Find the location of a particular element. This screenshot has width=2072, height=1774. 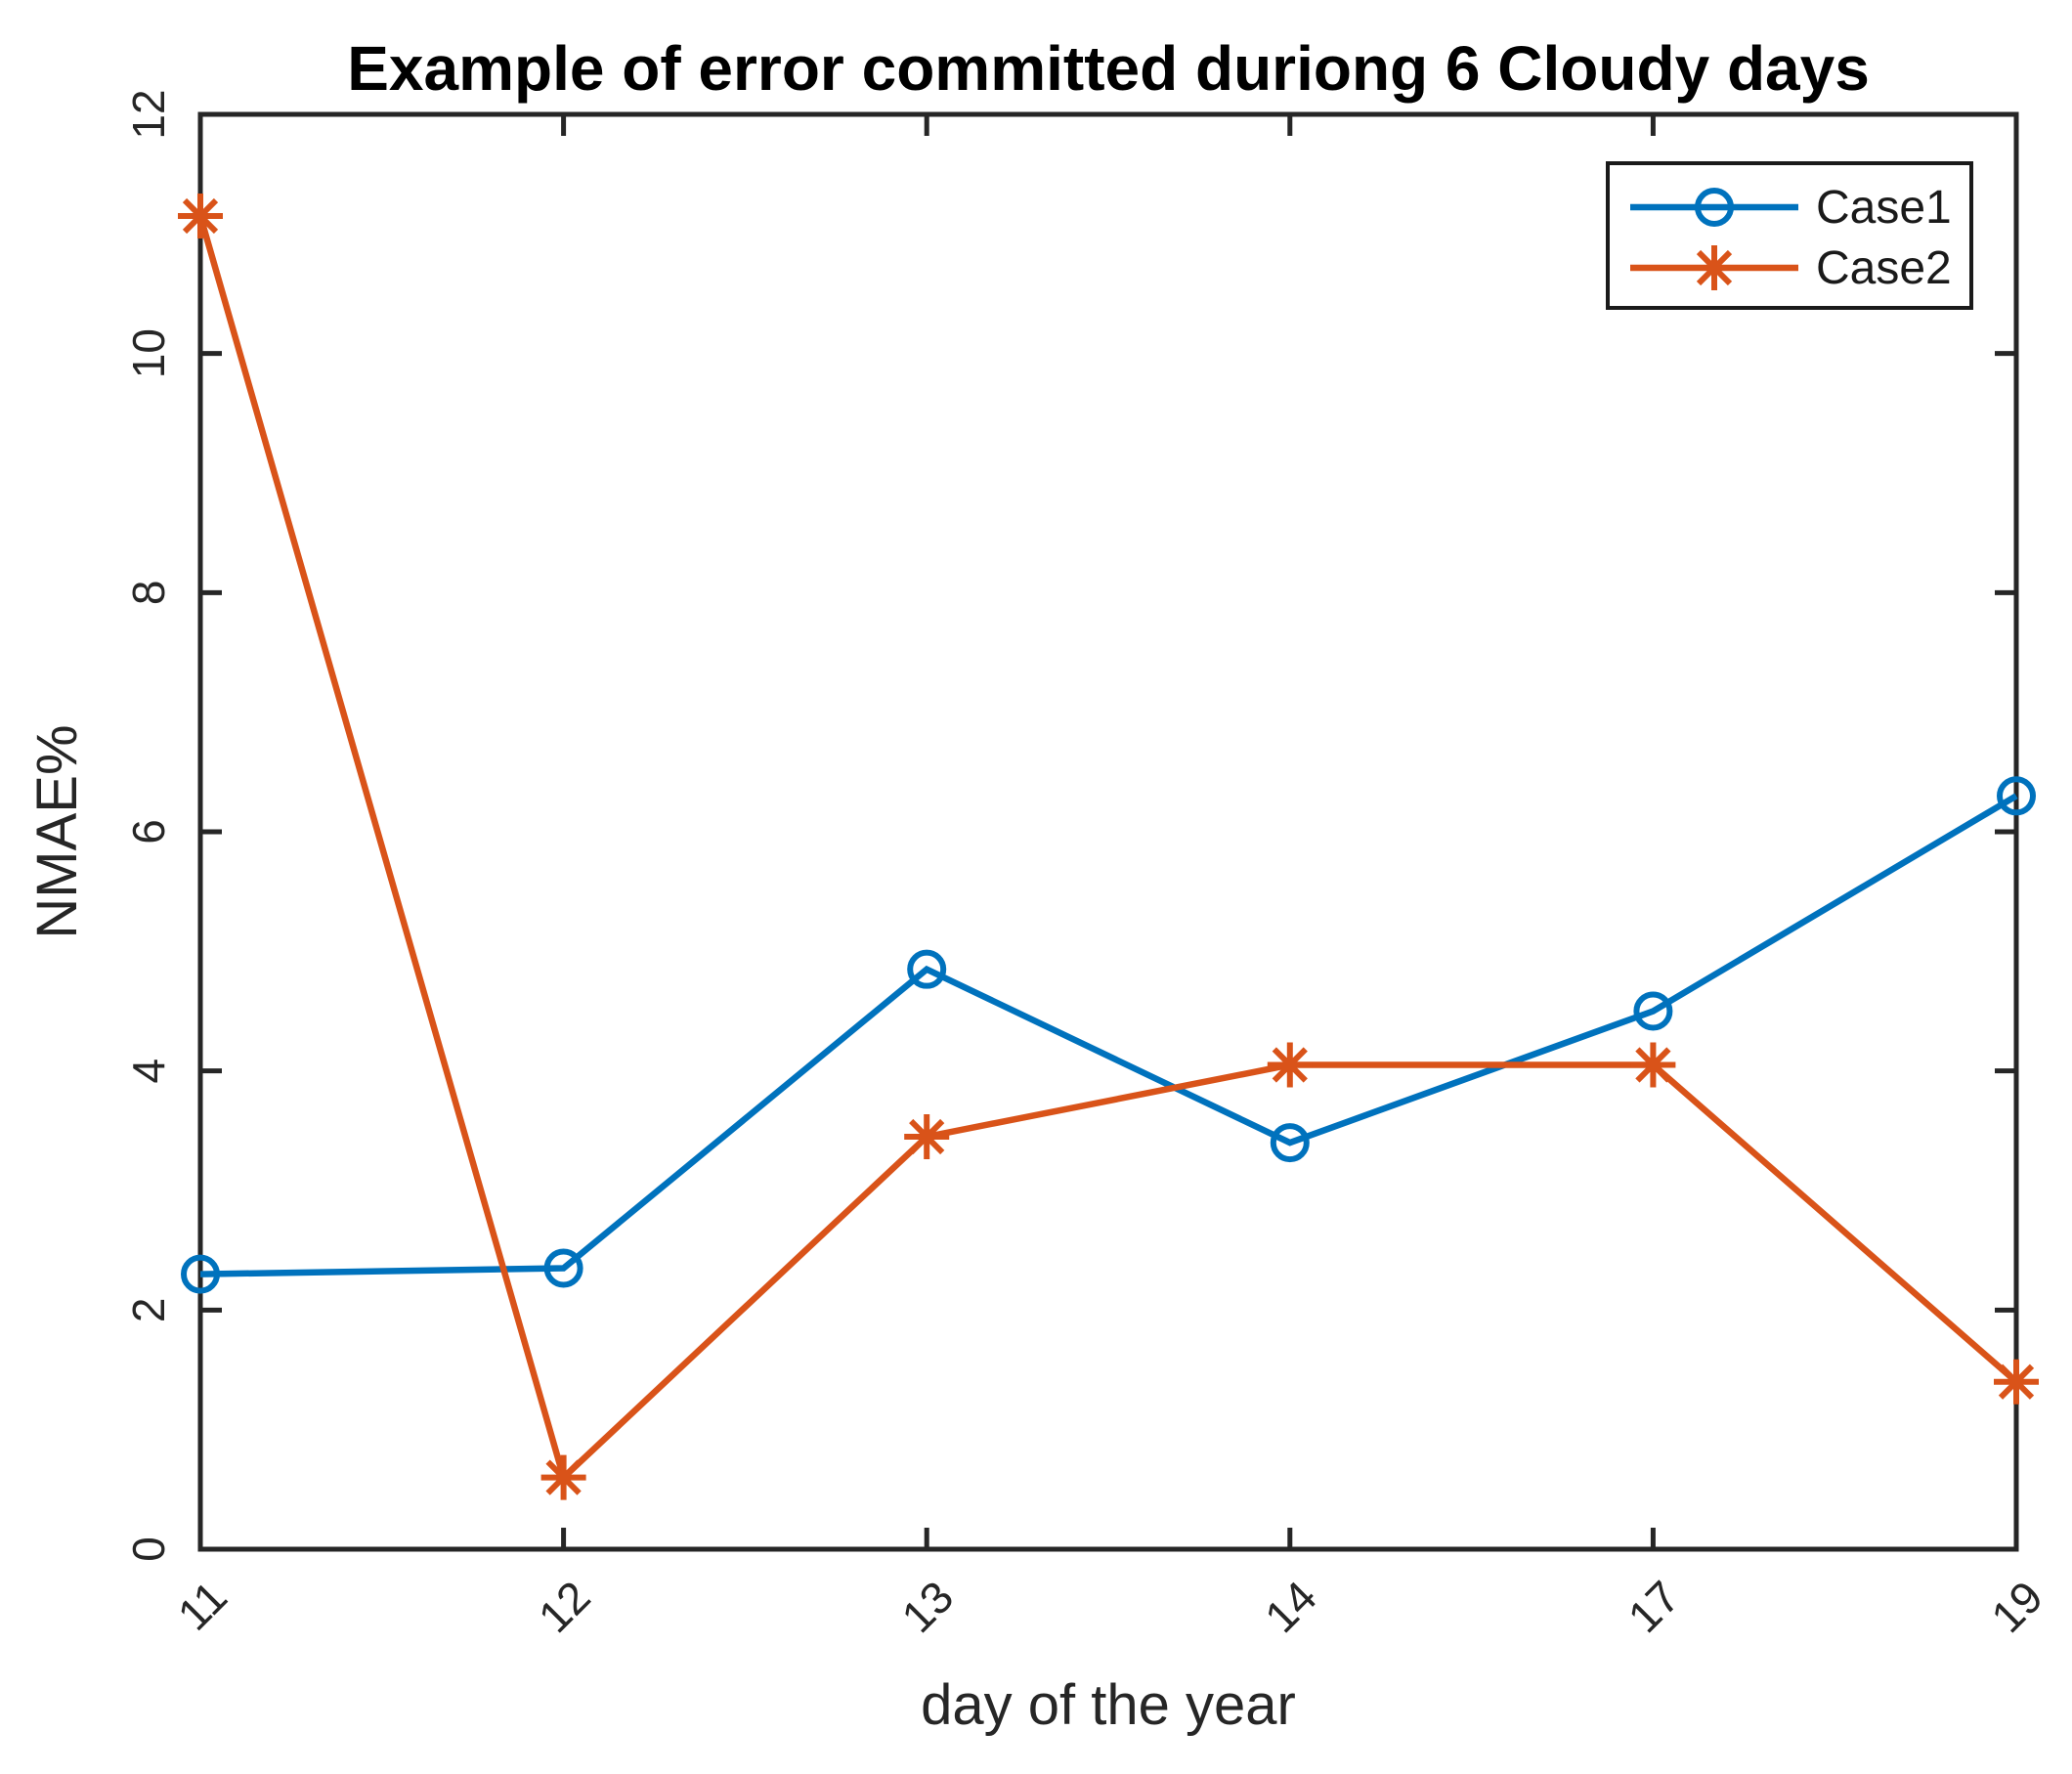

legend: Case1 Case2 is located at coordinates (1789, 235).